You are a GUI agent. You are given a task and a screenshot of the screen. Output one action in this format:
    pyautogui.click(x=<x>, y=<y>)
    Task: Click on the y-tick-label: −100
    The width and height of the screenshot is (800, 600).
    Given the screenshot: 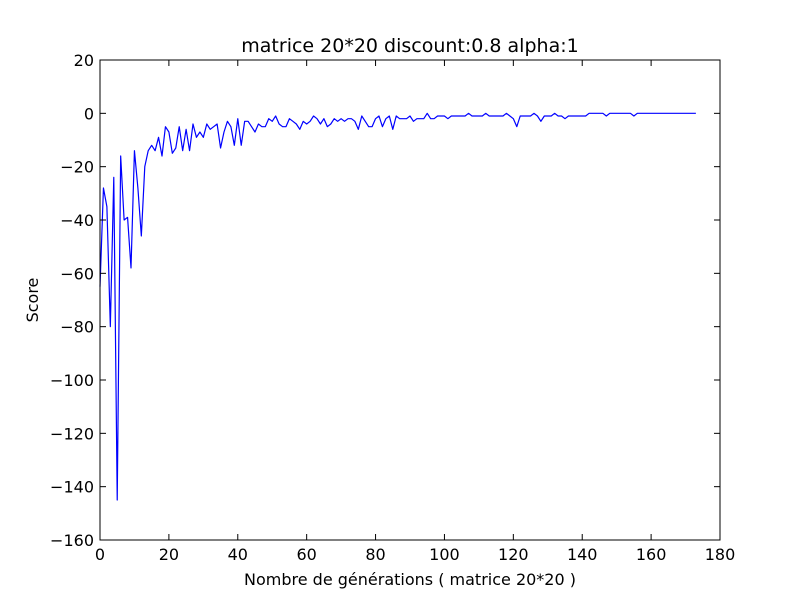 What is the action you would take?
    pyautogui.click(x=72, y=380)
    